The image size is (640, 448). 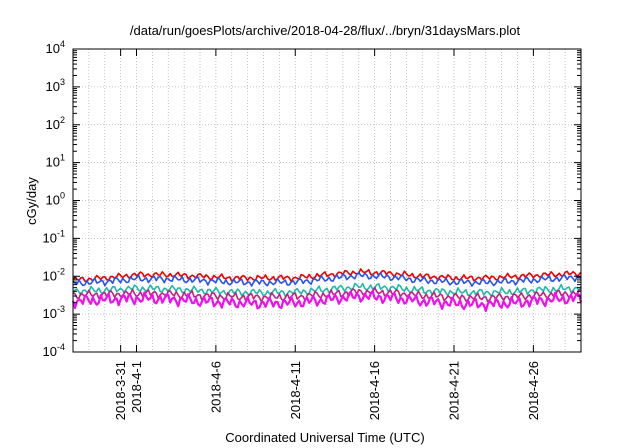 What do you see at coordinates (55, 85) in the screenshot?
I see `y-tick-label: 10³` at bounding box center [55, 85].